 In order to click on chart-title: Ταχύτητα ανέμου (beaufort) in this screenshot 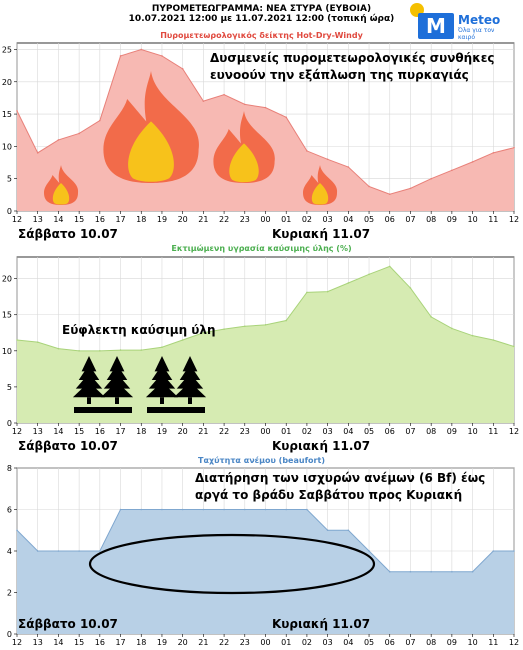, I will do `click(261, 460)`.